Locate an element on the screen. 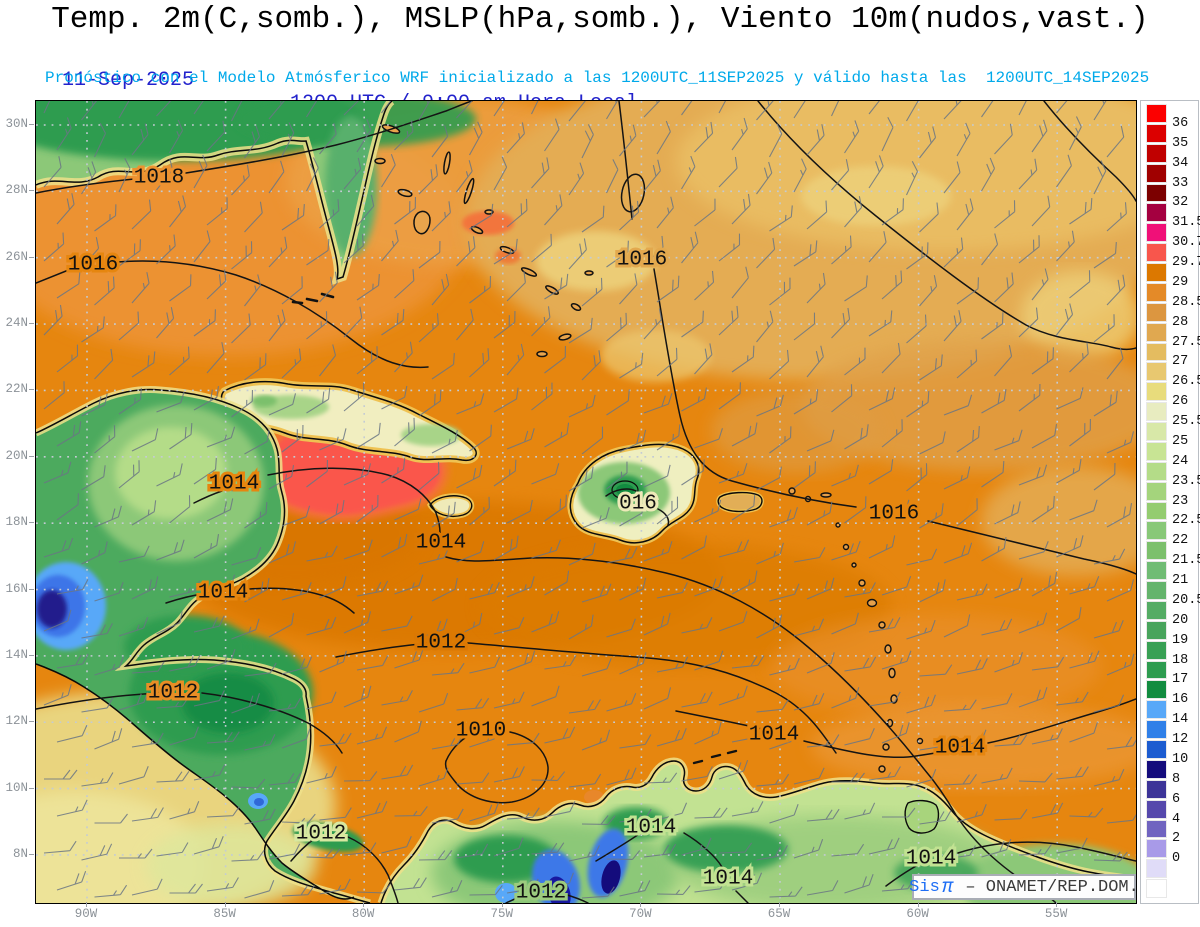 This screenshot has height=927, width=1200. axis-tick-label: 14N is located at coordinates (16, 654).